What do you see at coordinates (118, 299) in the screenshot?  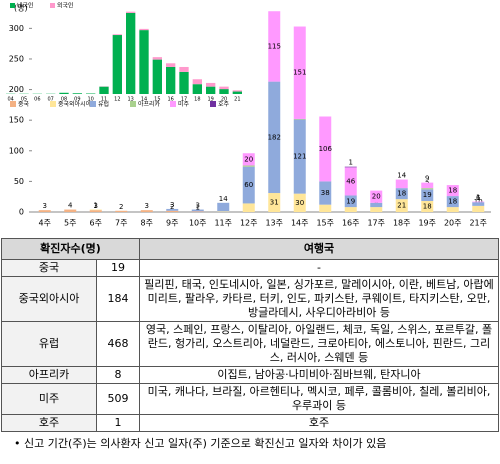 I see `table-cell: 184` at bounding box center [118, 299].